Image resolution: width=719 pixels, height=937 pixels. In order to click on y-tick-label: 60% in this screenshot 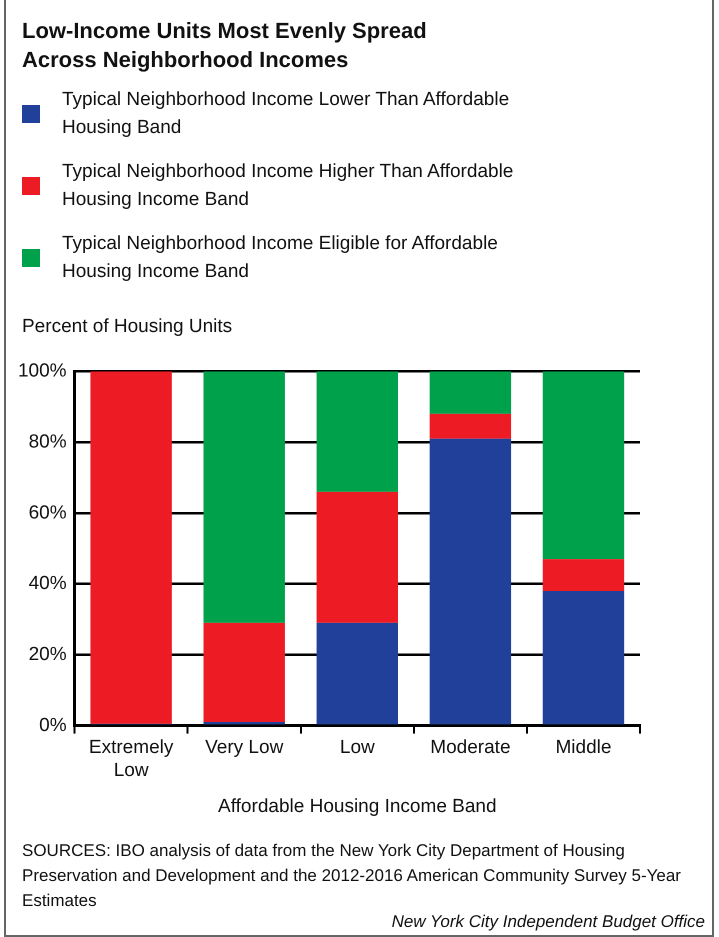, I will do `click(47, 513)`.